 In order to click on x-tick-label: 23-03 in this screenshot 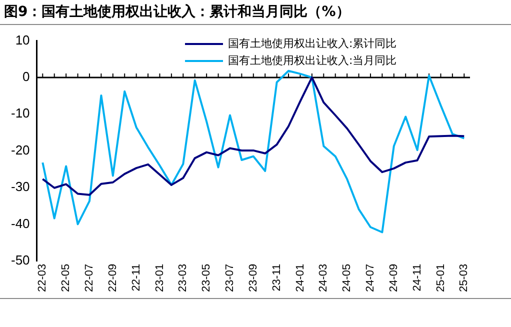, I will do `click(183, 278)`.